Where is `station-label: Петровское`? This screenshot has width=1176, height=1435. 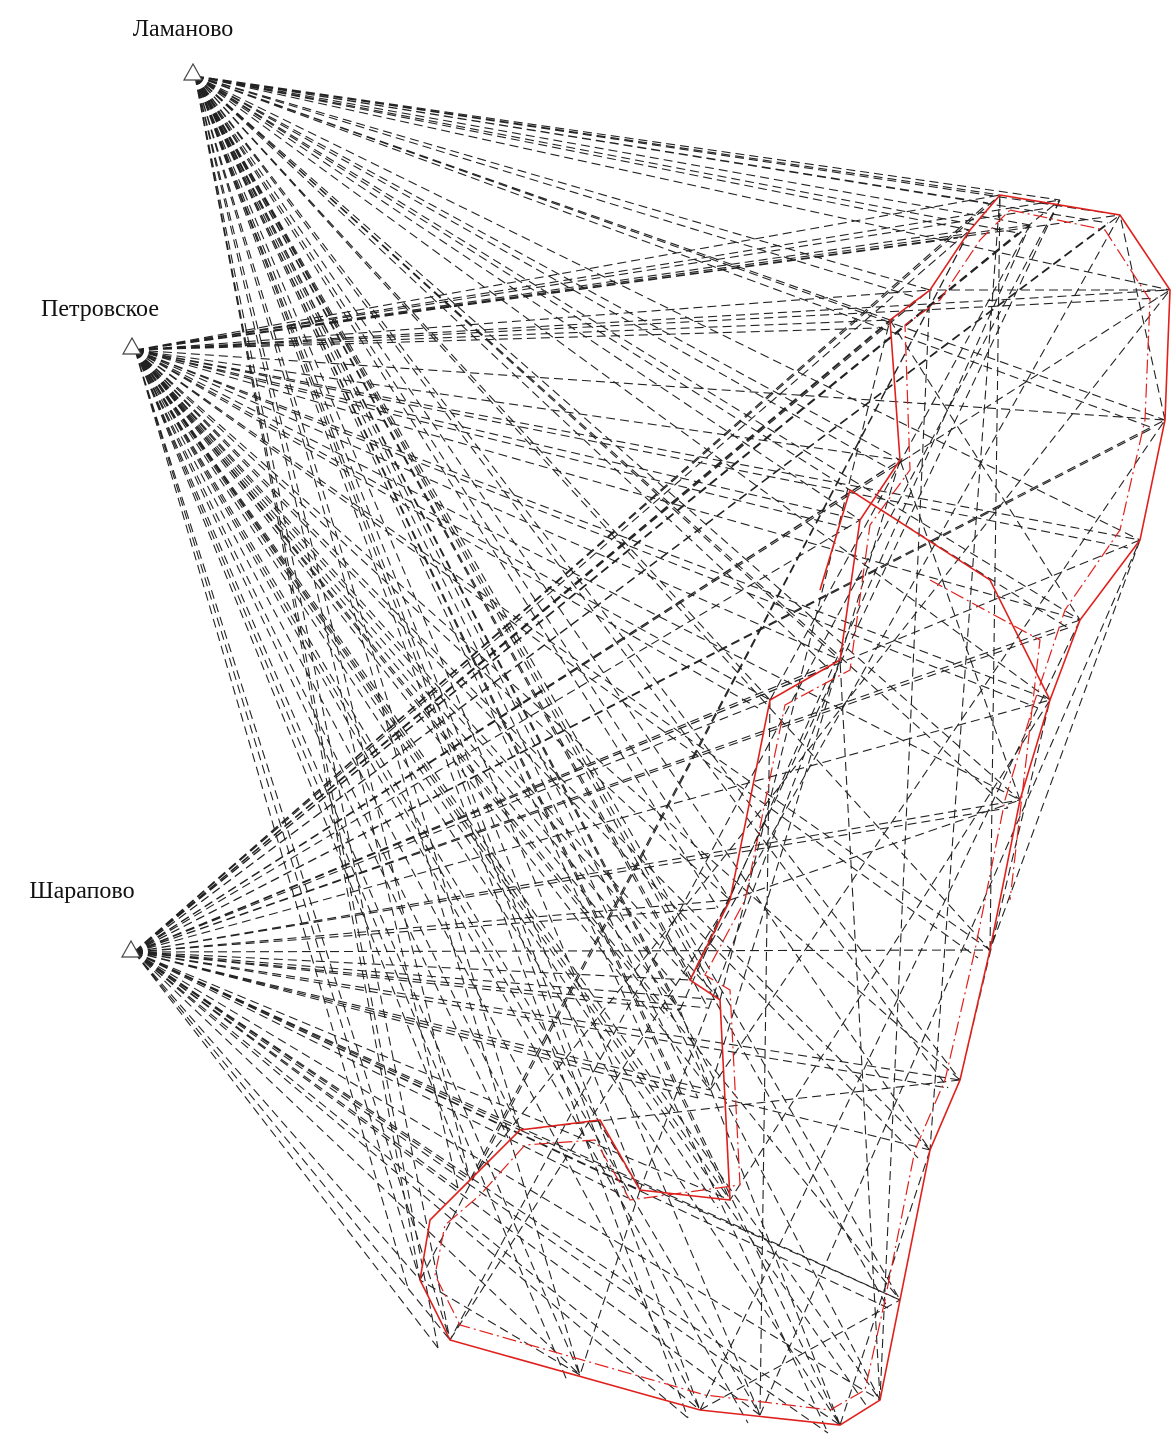
station-label: Петровское is located at coordinates (100, 309).